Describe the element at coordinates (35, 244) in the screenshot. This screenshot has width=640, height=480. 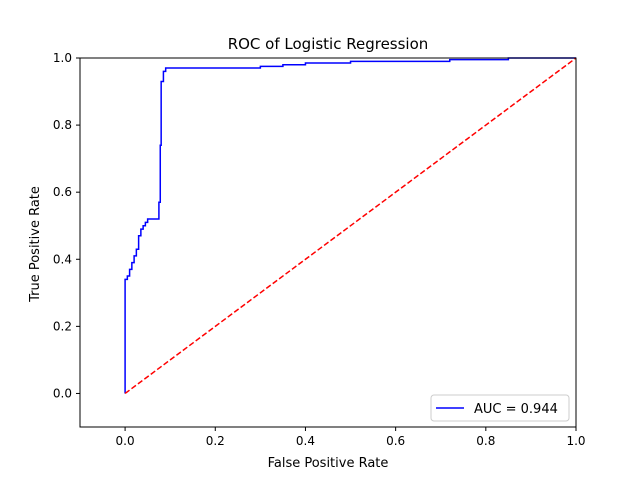
I see `y-axis-title: True Positive Rate` at that location.